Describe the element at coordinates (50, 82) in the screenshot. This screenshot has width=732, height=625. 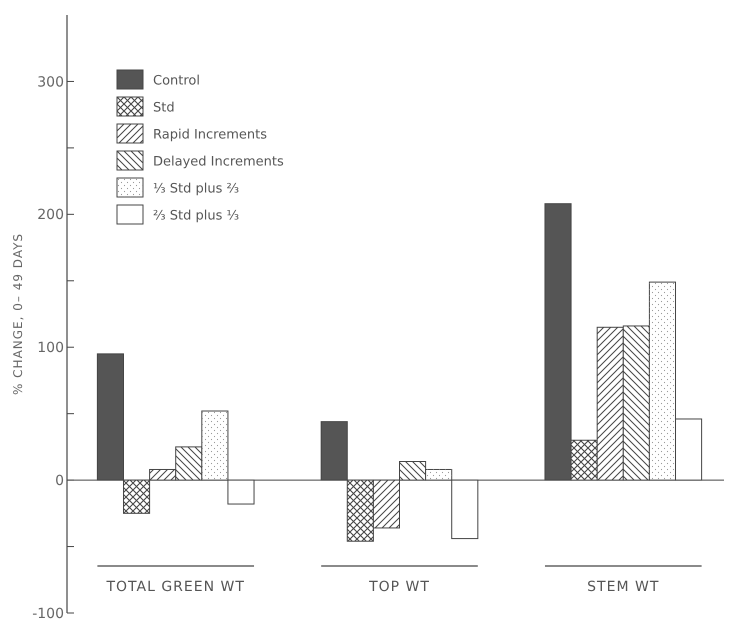
I see `y-tick-label: 300` at that location.